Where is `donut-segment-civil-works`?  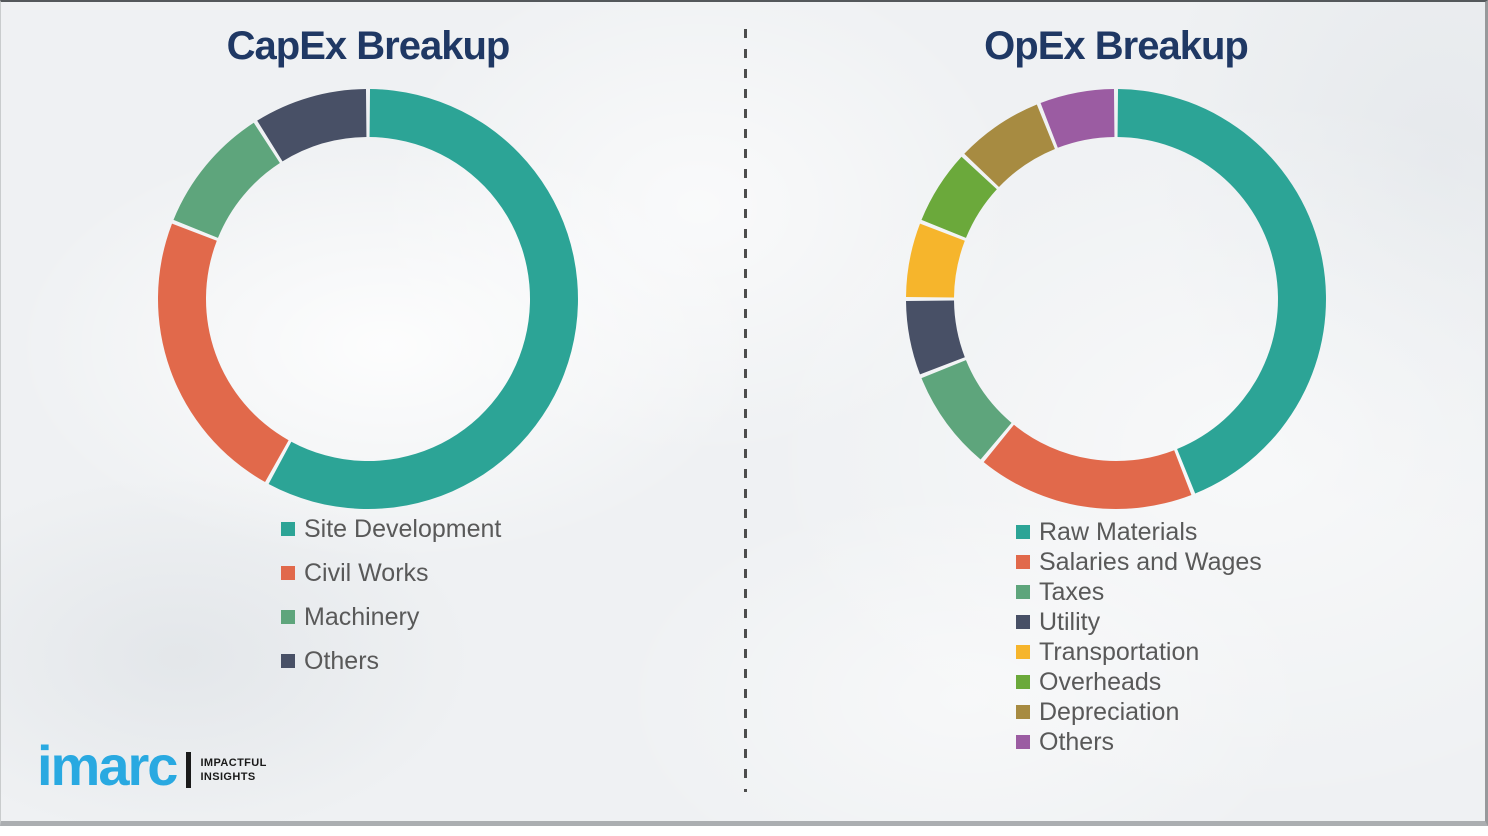 donut-segment-civil-works is located at coordinates (223, 353).